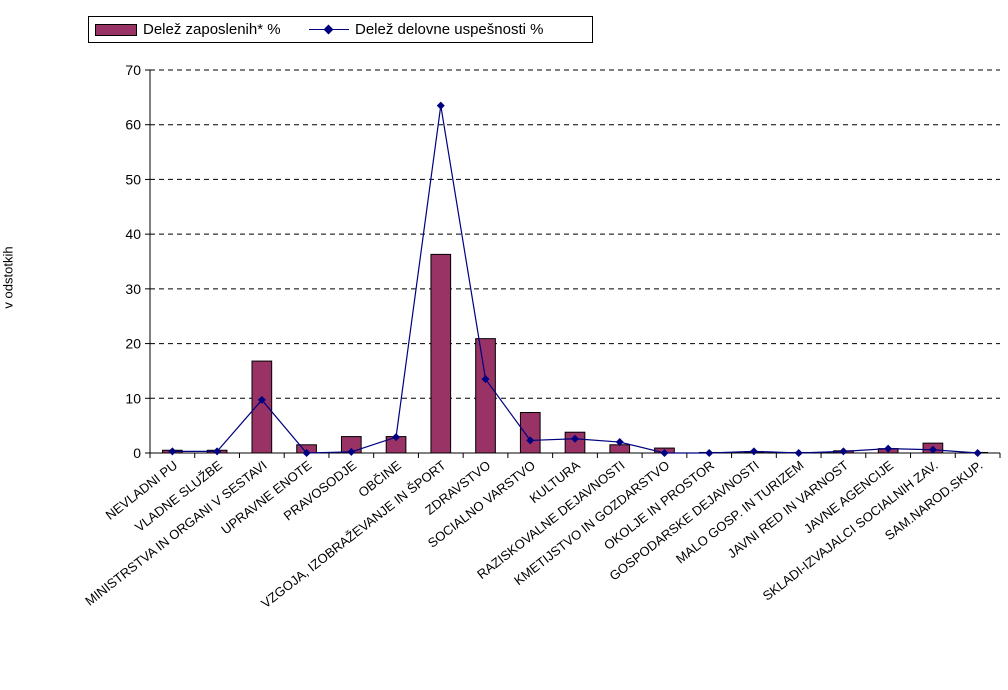 This screenshot has width=1008, height=690. What do you see at coordinates (133, 179) in the screenshot?
I see `y-tick-label: 50` at bounding box center [133, 179].